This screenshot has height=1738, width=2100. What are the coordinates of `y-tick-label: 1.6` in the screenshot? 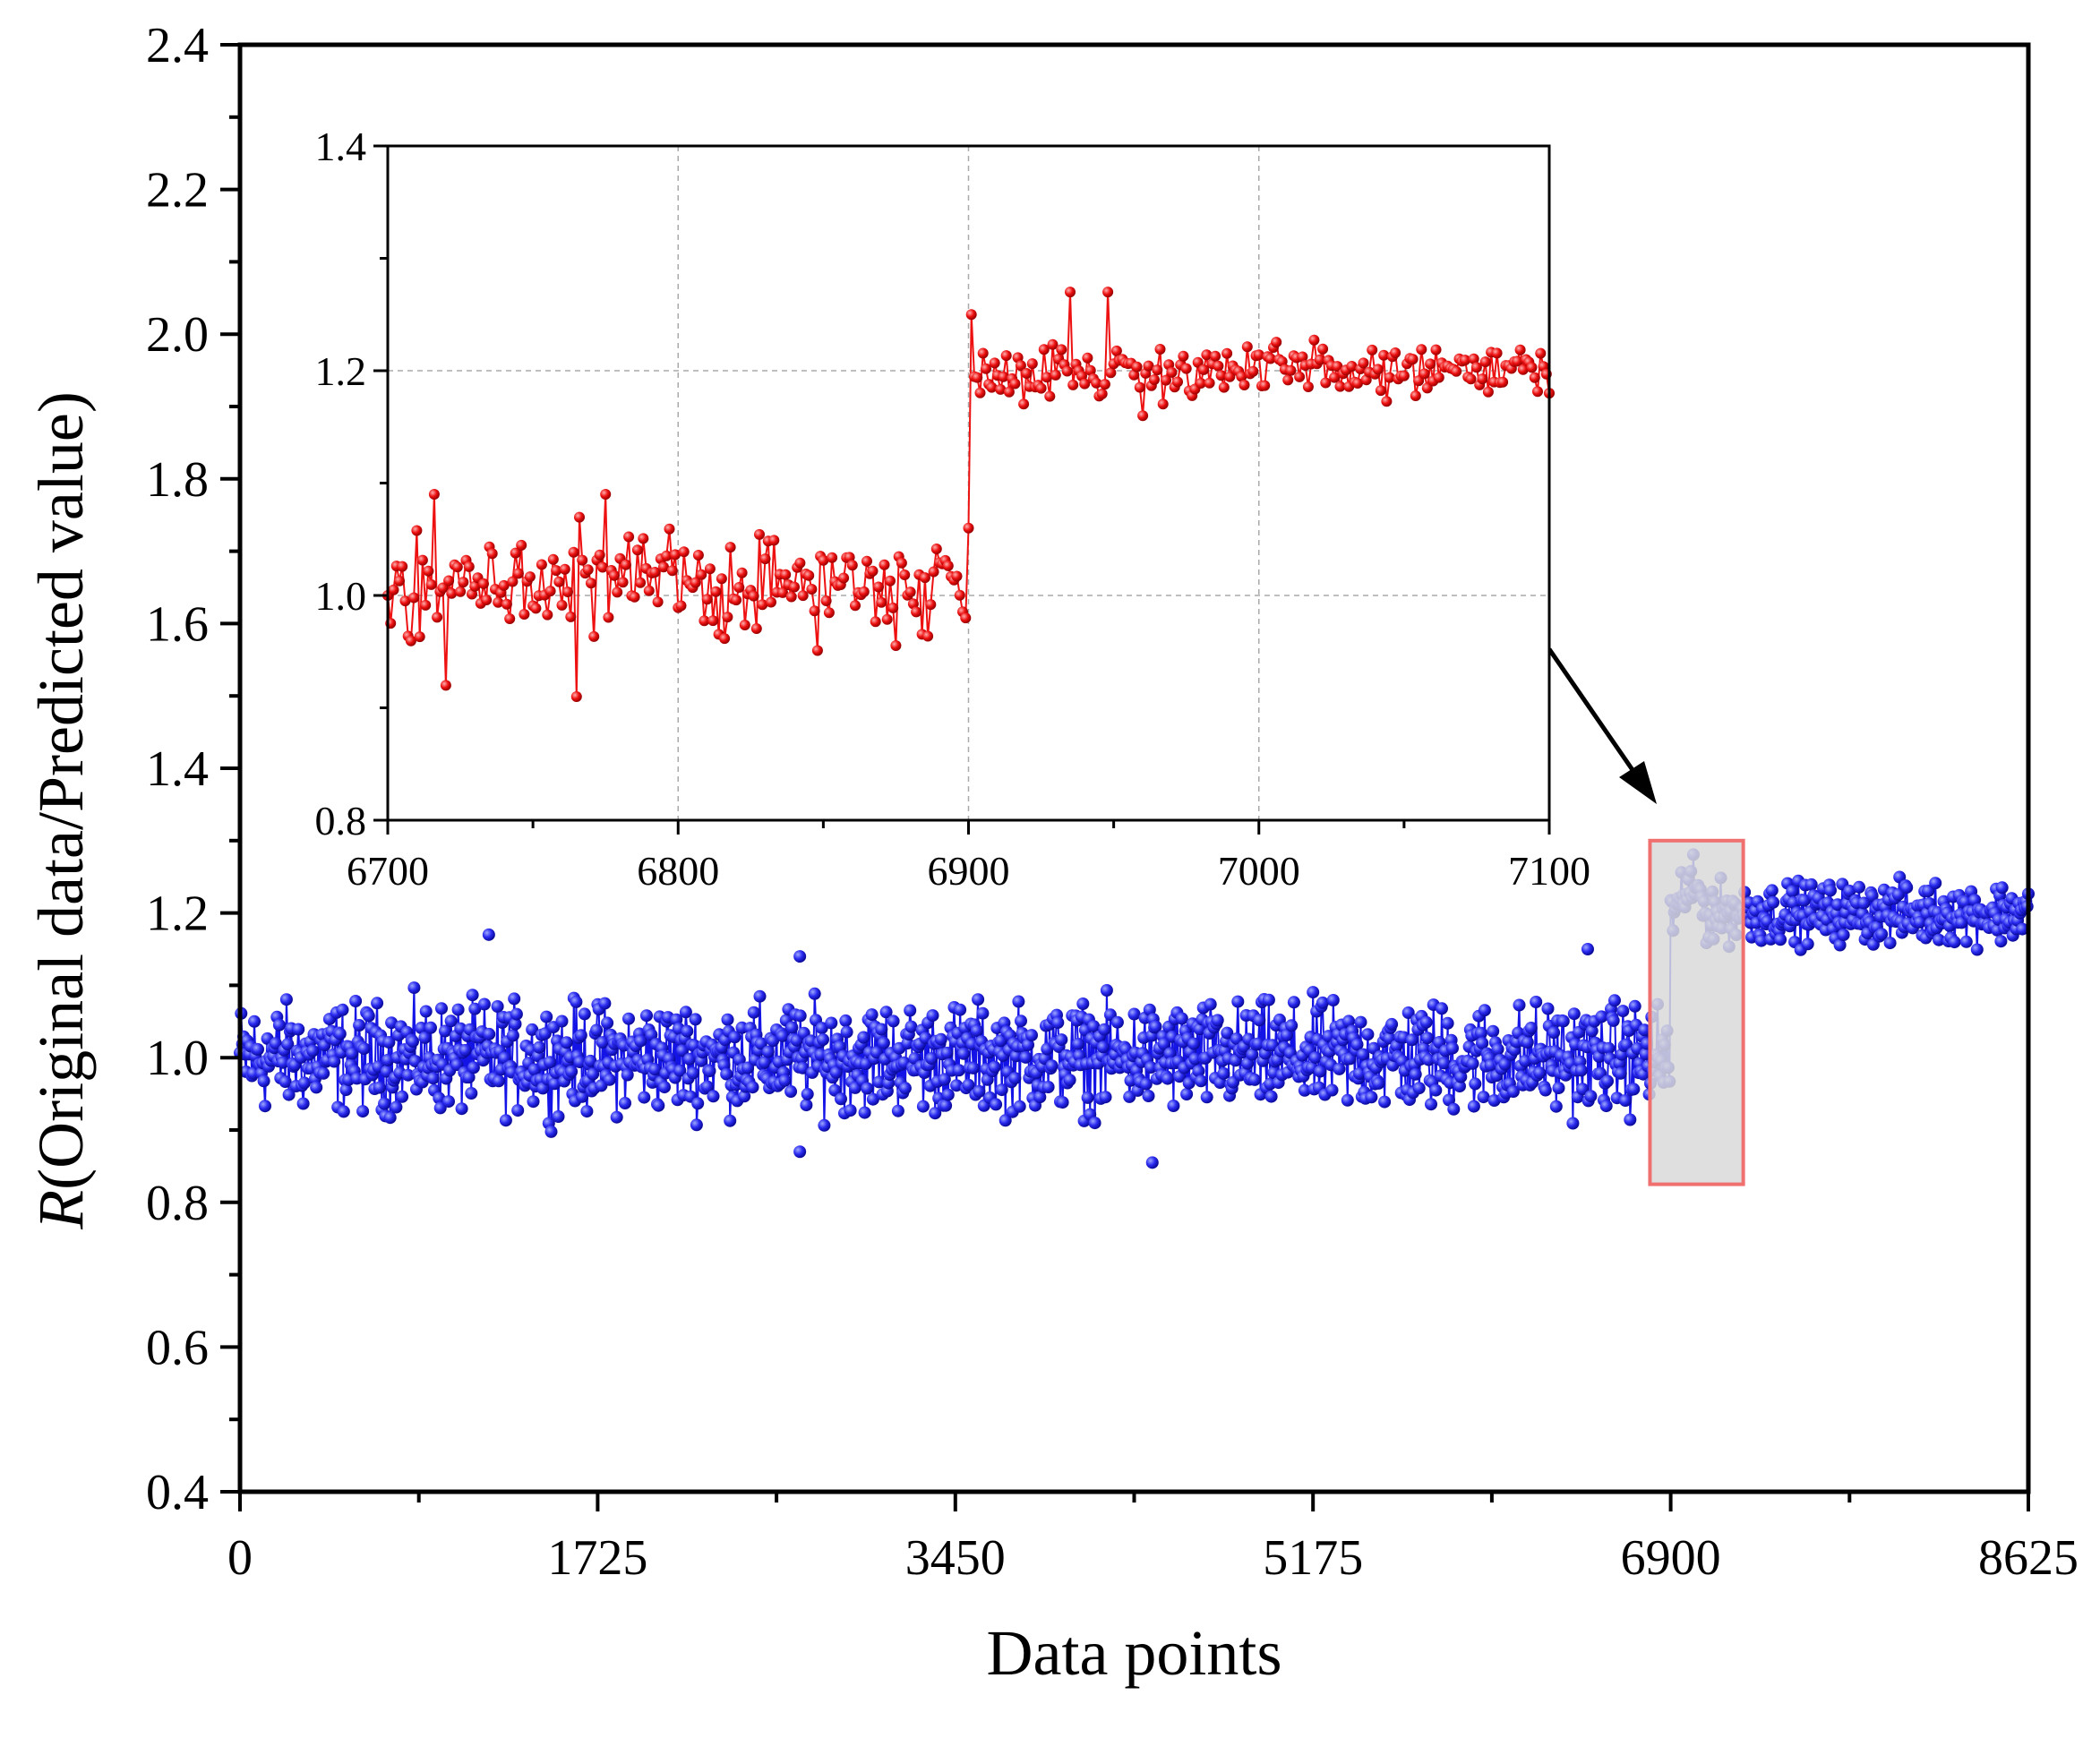 It's located at (178, 624).